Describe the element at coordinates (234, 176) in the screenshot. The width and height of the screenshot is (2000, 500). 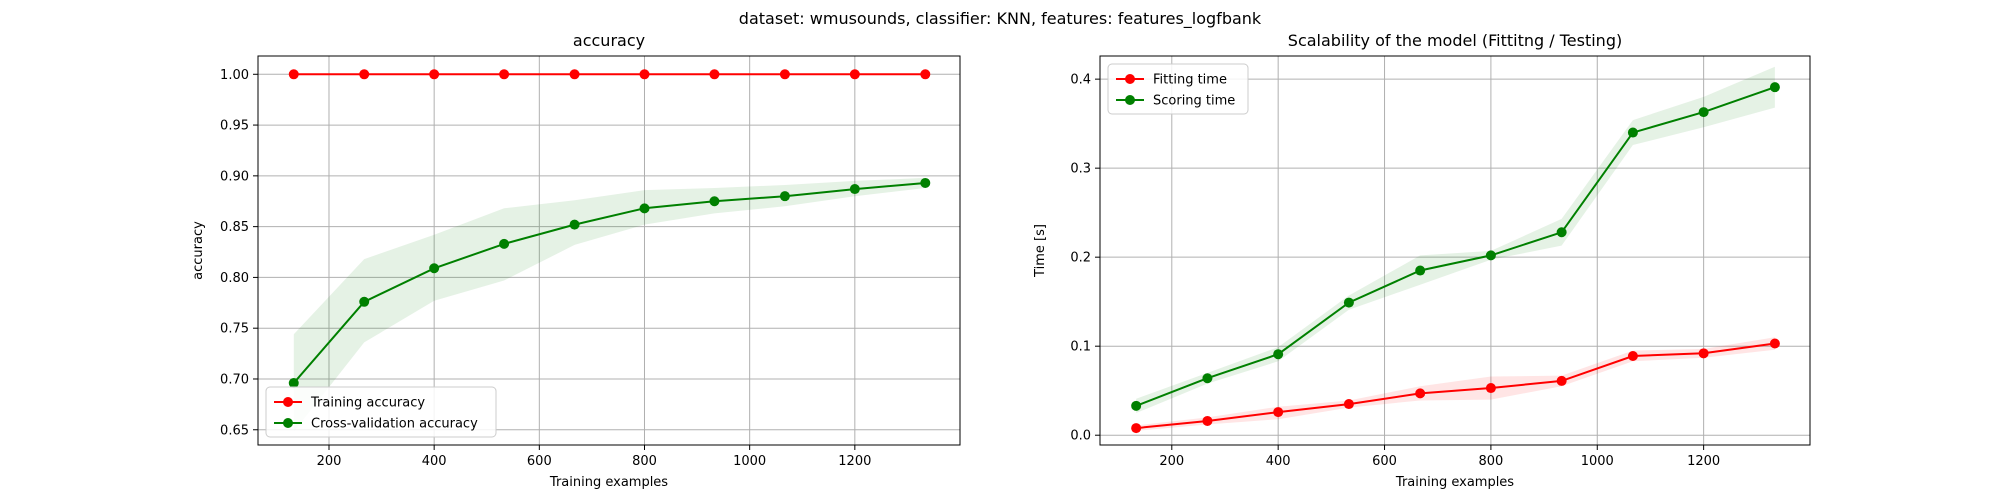
I see `y-tick-label: 0.90` at that location.